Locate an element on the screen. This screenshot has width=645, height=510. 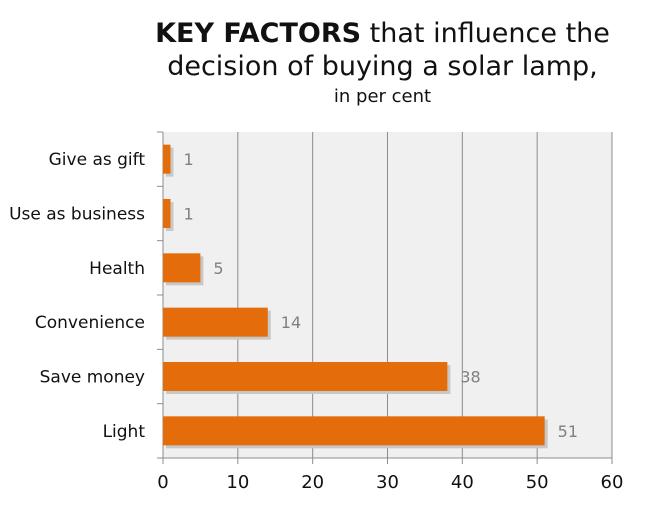
title-line-1: KEY FACTORS that influence the is located at coordinates (322, 34).